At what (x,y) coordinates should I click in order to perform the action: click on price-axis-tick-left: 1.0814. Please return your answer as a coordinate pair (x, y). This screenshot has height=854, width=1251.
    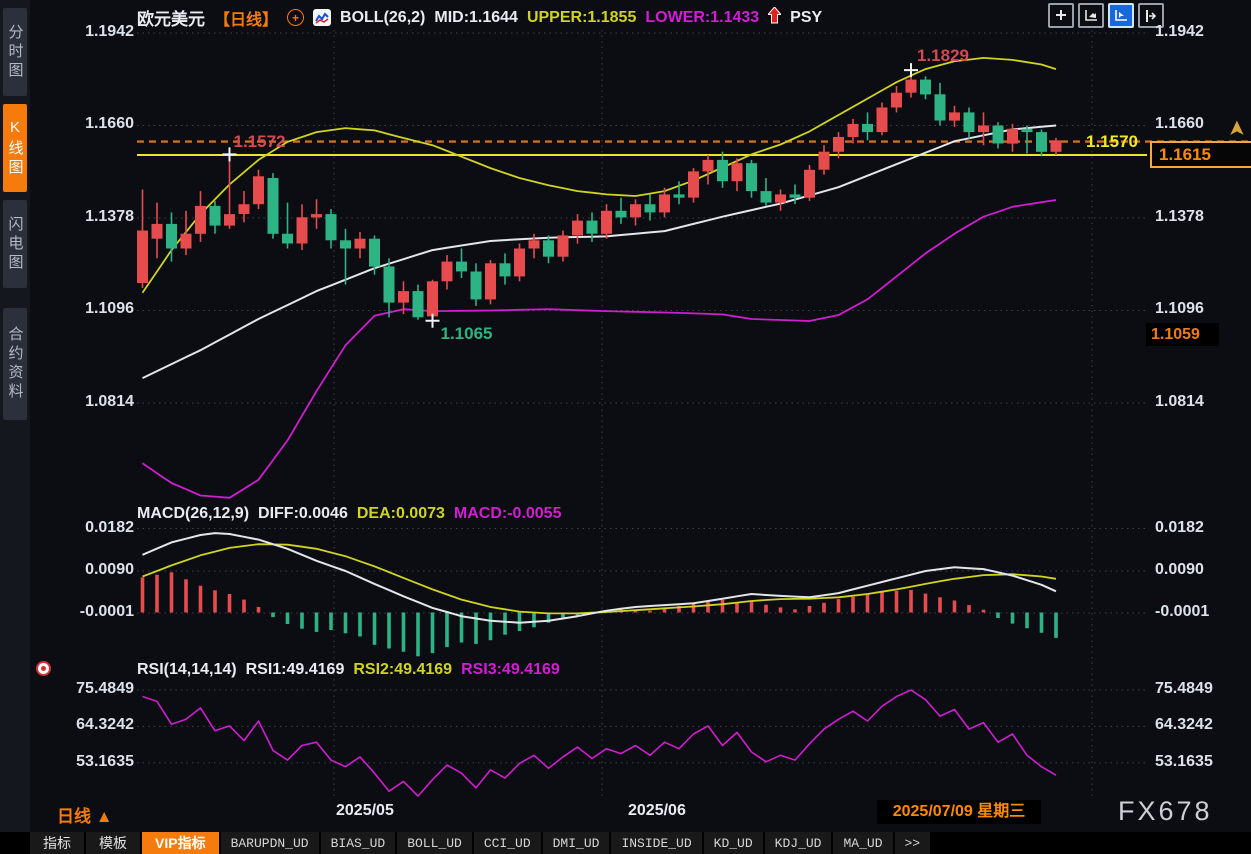
    Looking at the image, I should click on (109, 401).